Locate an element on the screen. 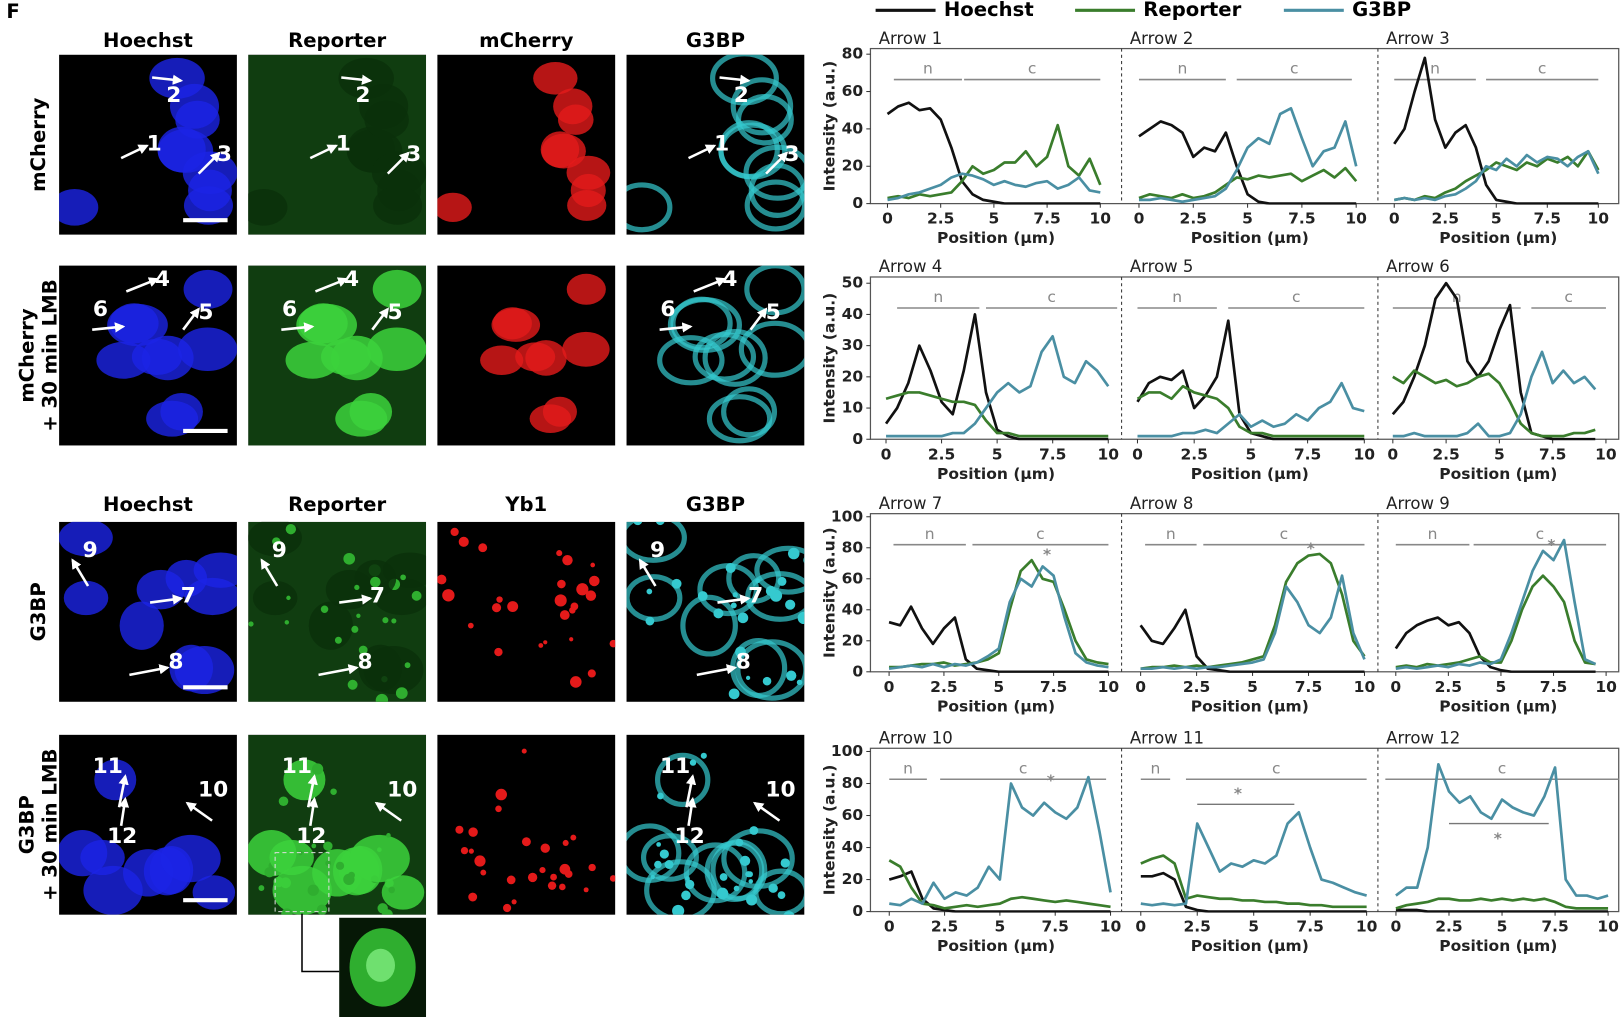 Image resolution: width=1621 pixels, height=1017 pixels. x-axis-label: Position (µm) is located at coordinates (996, 238).